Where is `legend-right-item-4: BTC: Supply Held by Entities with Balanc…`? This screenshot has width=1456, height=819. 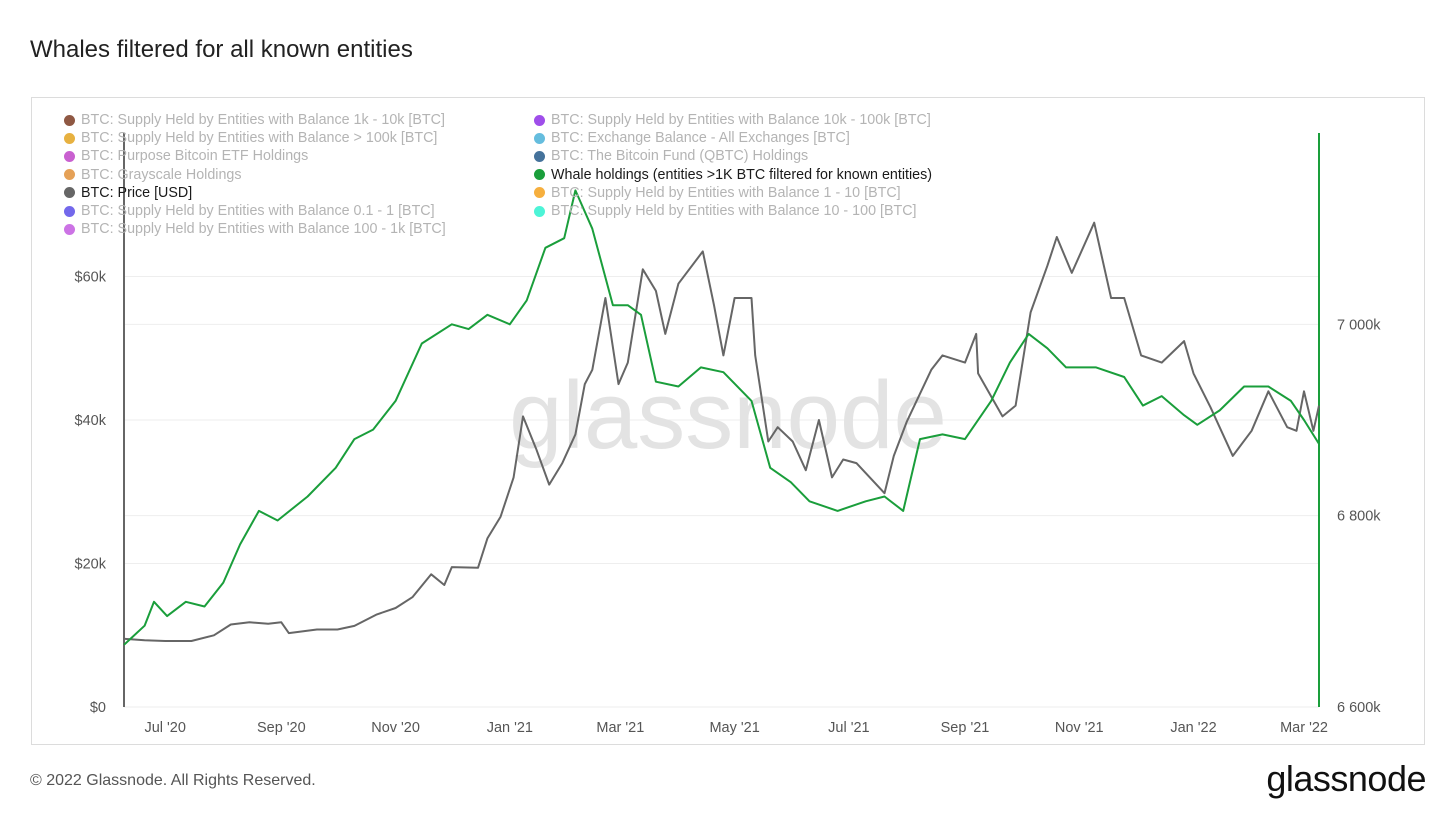 legend-right-item-4: BTC: Supply Held by Entities with Balanc… is located at coordinates (733, 193).